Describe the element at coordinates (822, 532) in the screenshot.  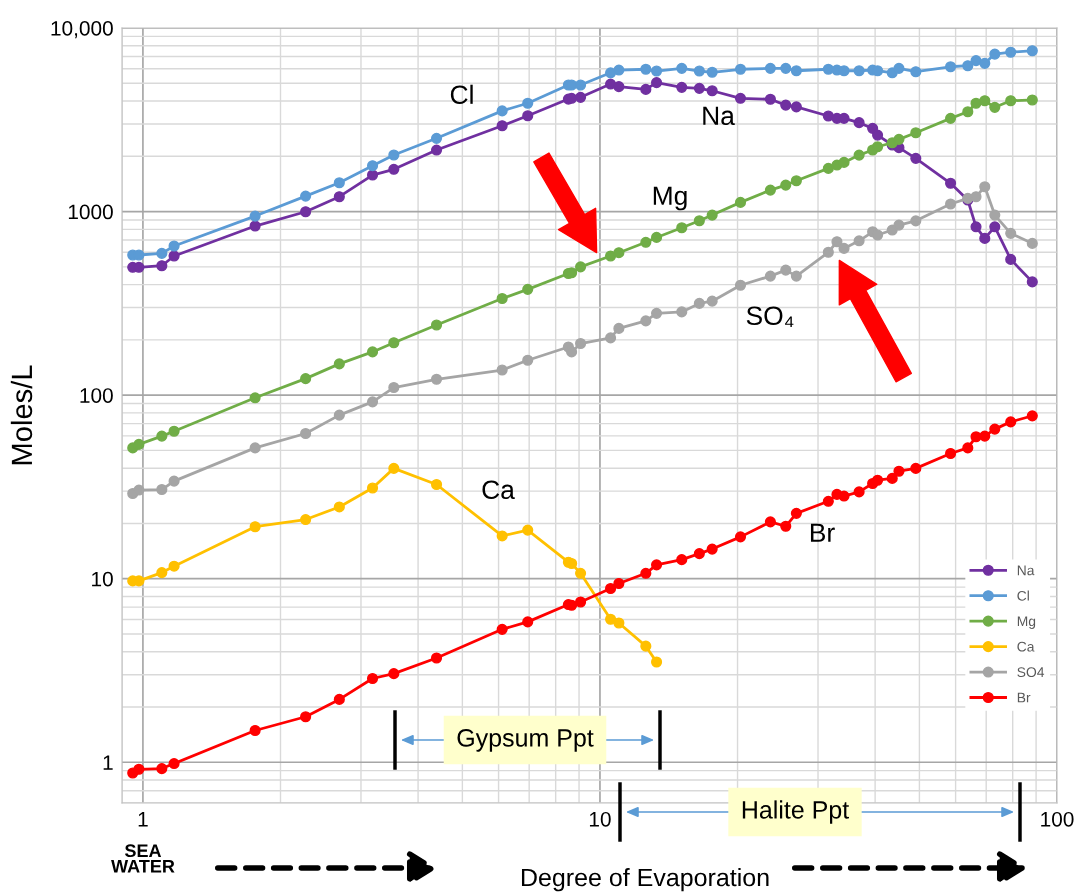
I see `annotation: Br` at that location.